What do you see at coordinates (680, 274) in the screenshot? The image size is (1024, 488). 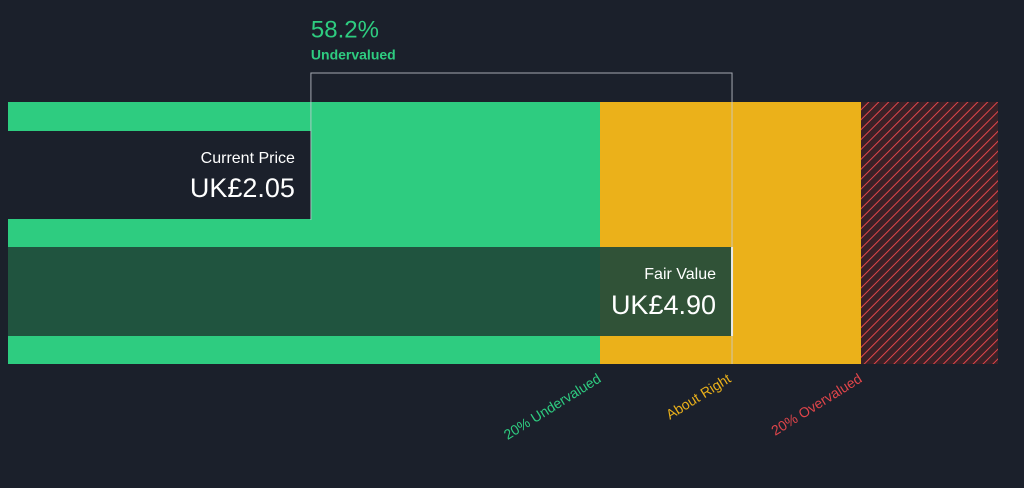 I see `fair-value-label: Fair Value` at bounding box center [680, 274].